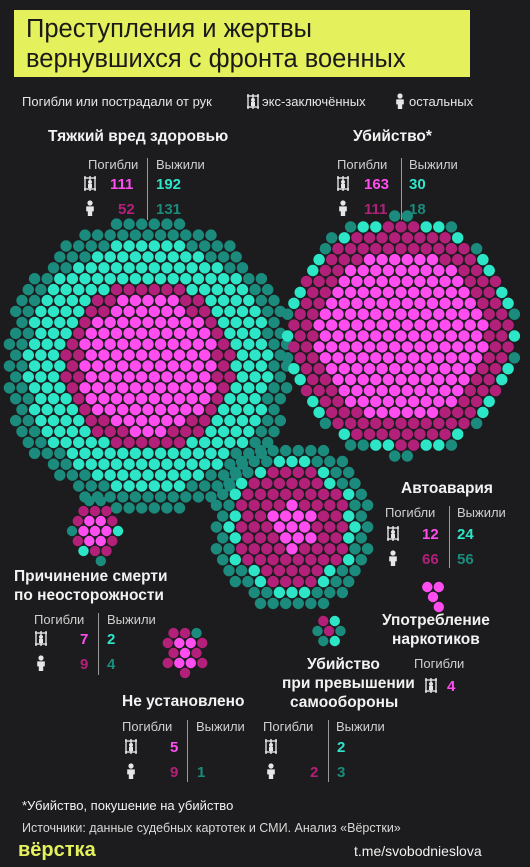  What do you see at coordinates (328, 751) in the screenshot?
I see `selfdef-divider` at bounding box center [328, 751].